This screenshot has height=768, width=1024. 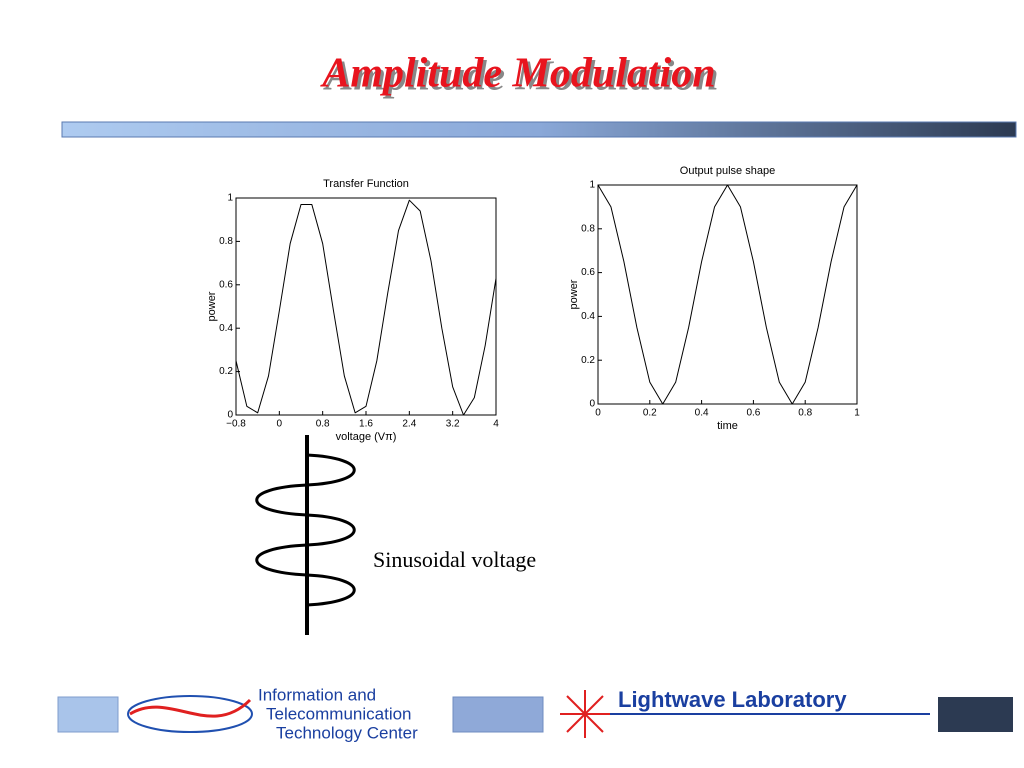 What do you see at coordinates (347, 732) in the screenshot?
I see `footer-text: Technology Center` at bounding box center [347, 732].